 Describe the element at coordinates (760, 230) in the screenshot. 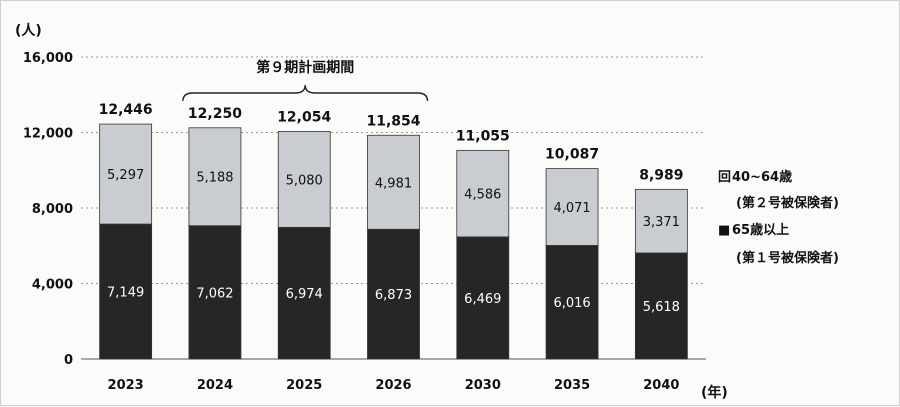

I see `legend-entry-65plus: 65歳以上` at that location.